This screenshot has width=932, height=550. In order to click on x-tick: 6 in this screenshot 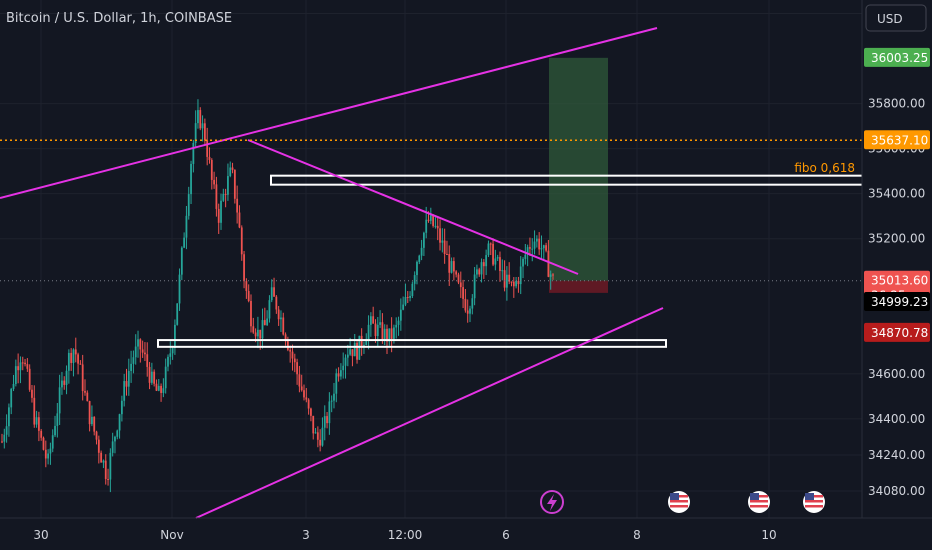, I will do `click(506, 535)`.